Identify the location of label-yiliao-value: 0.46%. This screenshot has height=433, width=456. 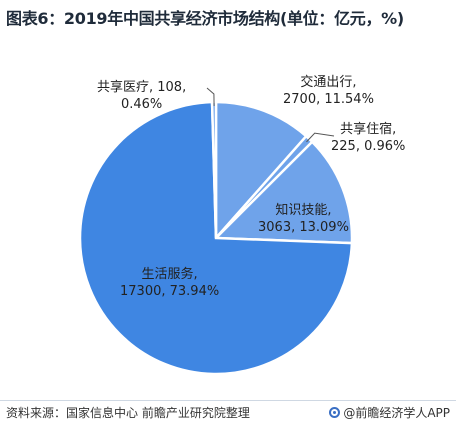
(141, 104).